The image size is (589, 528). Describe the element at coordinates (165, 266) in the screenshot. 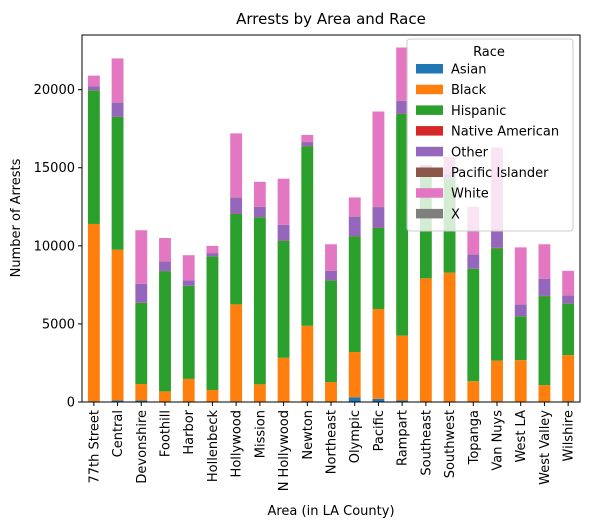

I see `bar-foothill-other` at that location.